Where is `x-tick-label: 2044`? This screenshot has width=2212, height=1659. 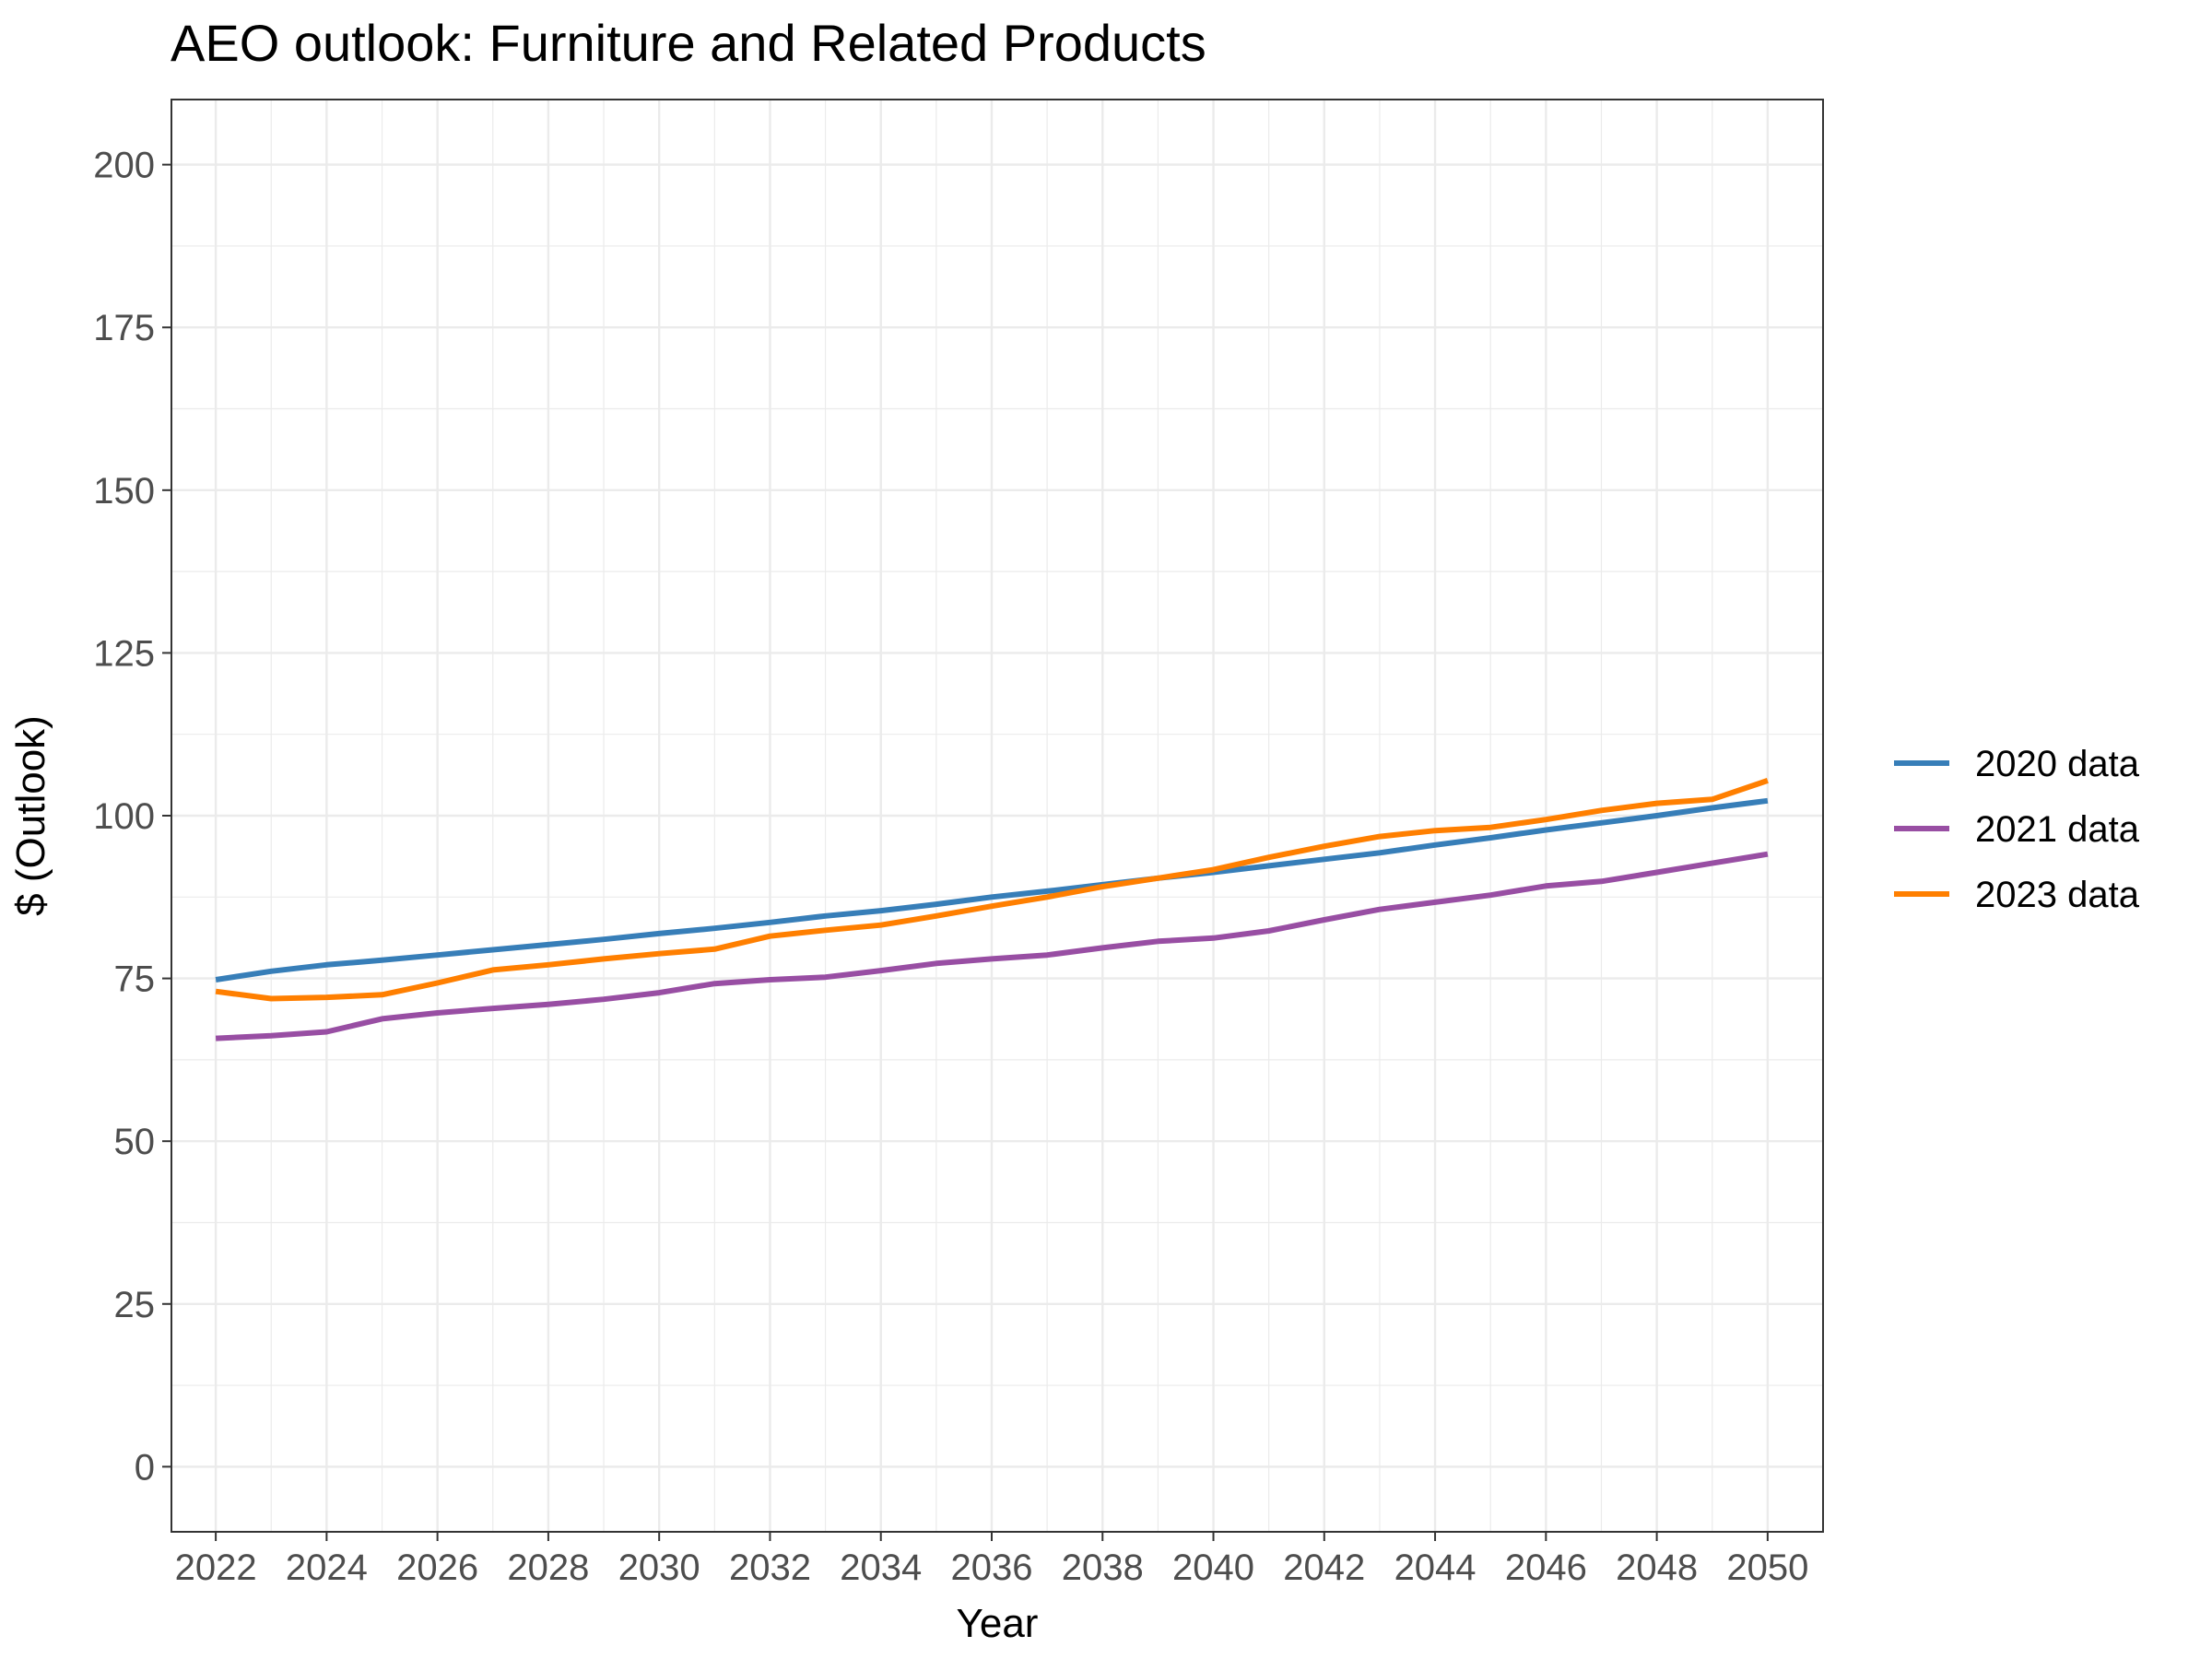
x-tick-label: 2044 is located at coordinates (1435, 1567).